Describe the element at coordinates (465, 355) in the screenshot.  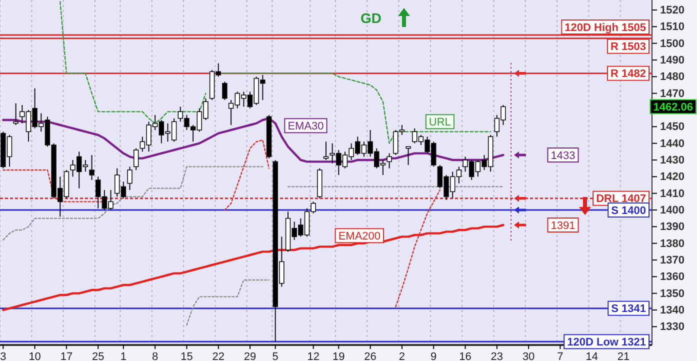
I see `x-tick-label: 16` at that location.